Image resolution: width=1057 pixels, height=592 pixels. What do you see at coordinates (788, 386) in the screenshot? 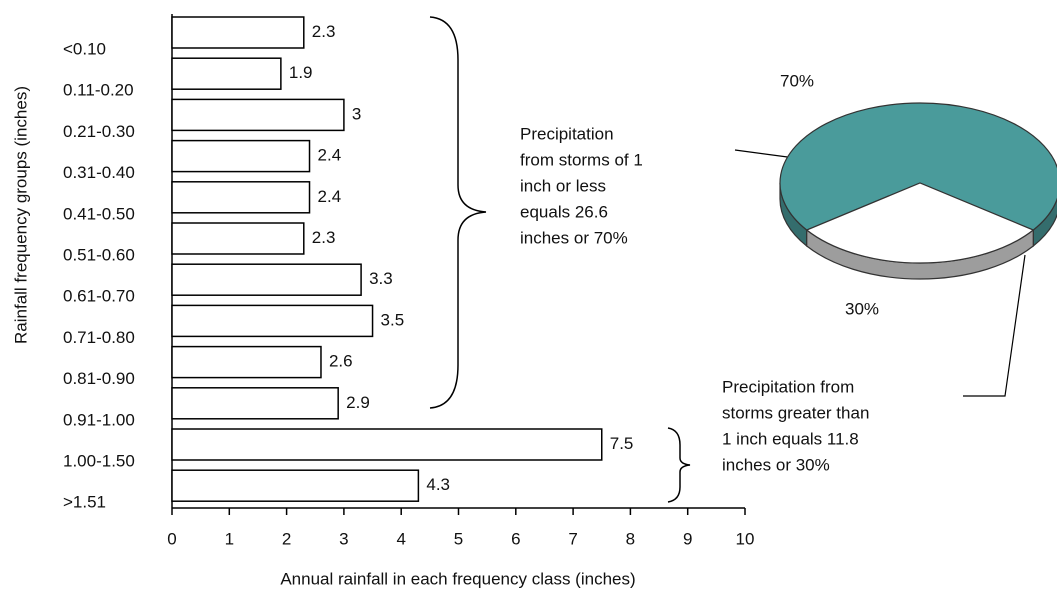
I see `annotation: Precipitation from` at bounding box center [788, 386].